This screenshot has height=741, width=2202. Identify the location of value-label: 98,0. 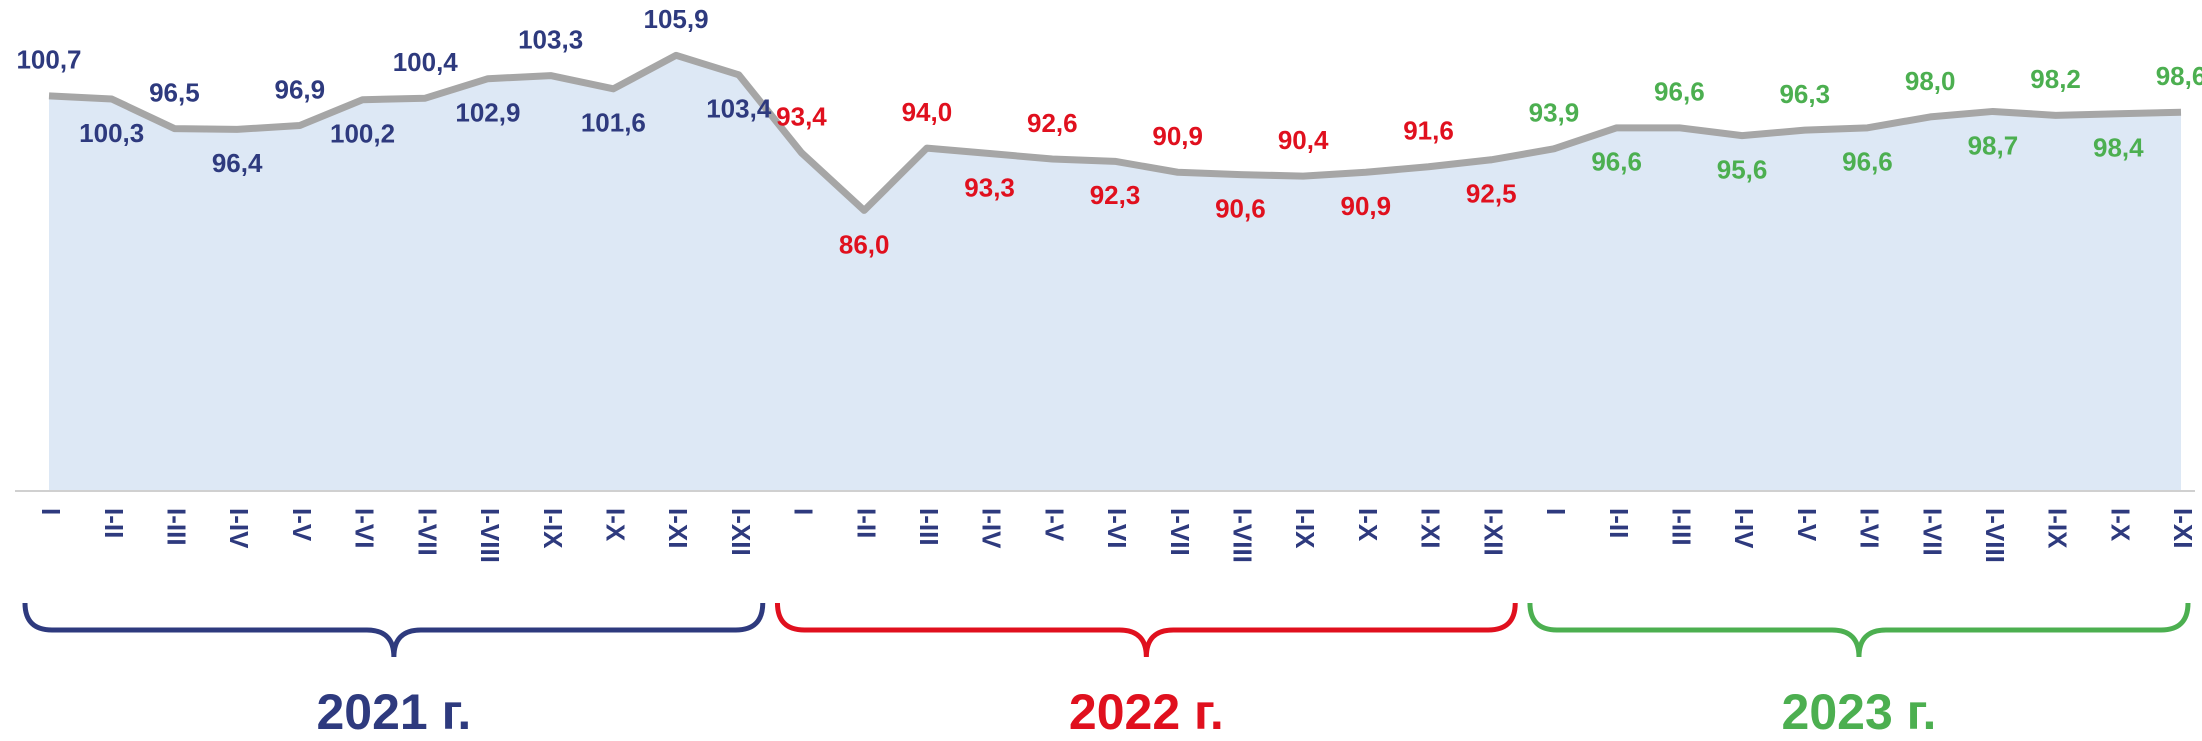
(1930, 81).